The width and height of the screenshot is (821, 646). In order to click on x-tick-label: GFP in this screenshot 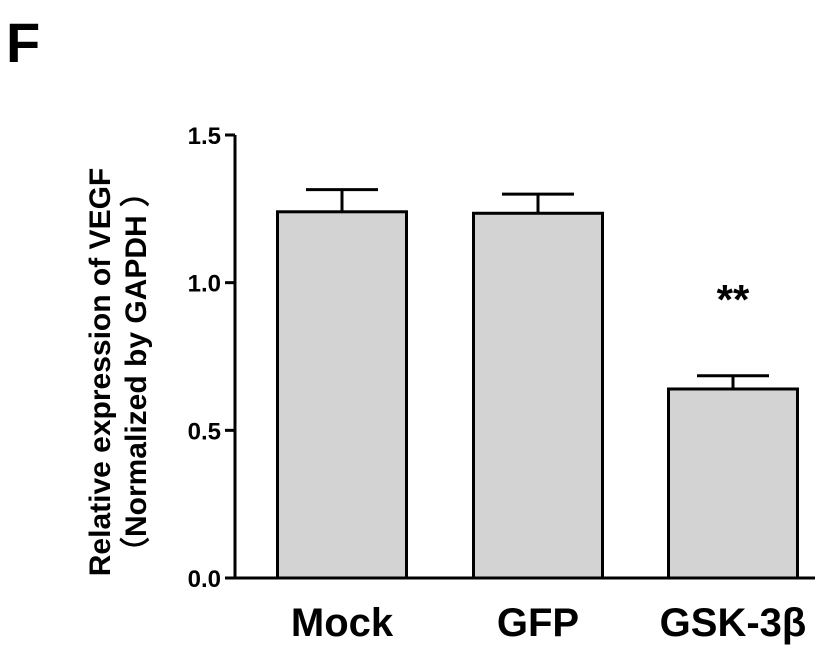, I will do `click(538, 623)`.